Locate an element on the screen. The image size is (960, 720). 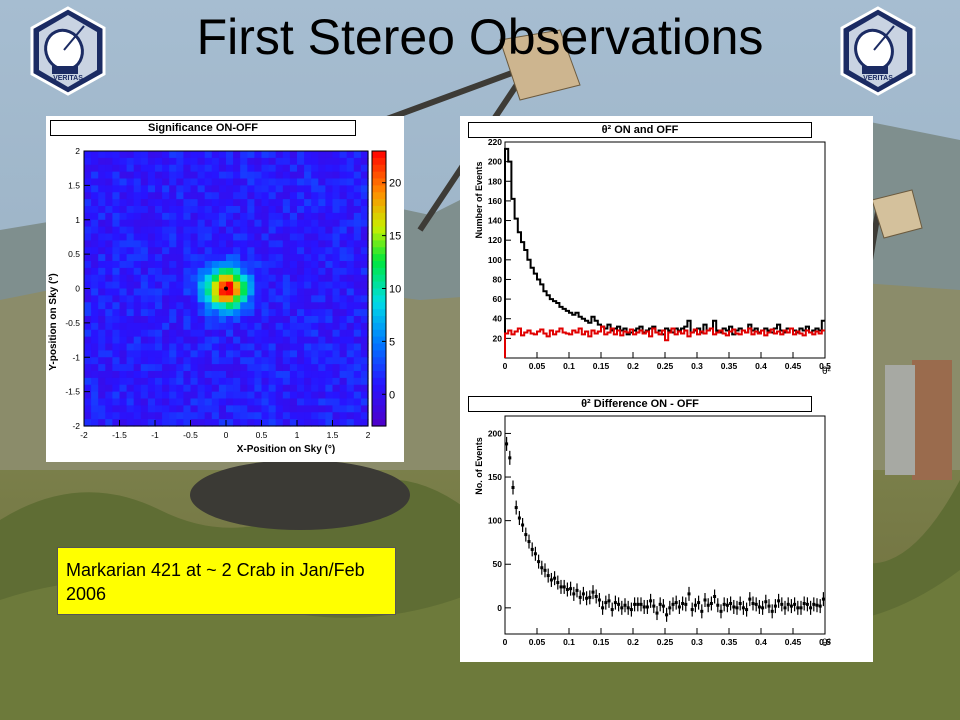
y-tick-label: 100 is located at coordinates (495, 260).